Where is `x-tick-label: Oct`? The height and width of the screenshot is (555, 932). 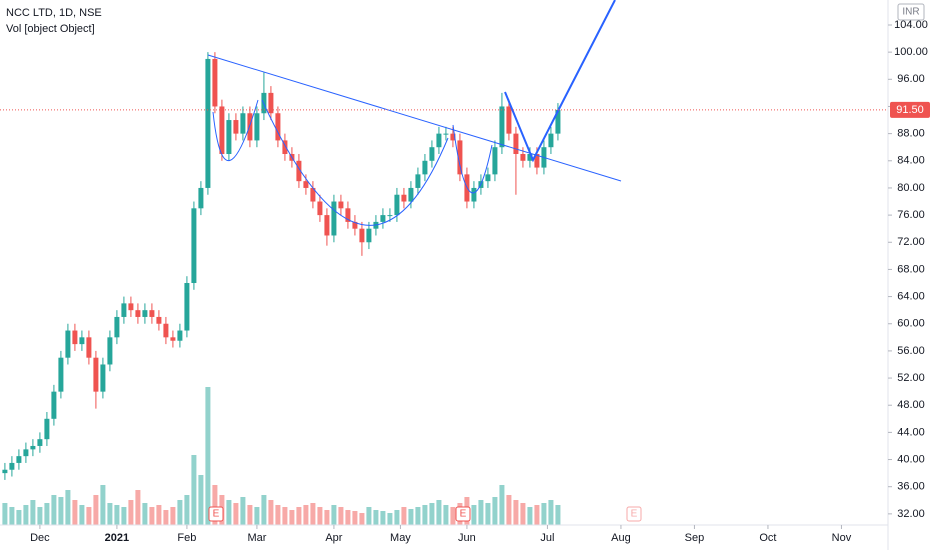 x-tick-label: Oct is located at coordinates (767, 538).